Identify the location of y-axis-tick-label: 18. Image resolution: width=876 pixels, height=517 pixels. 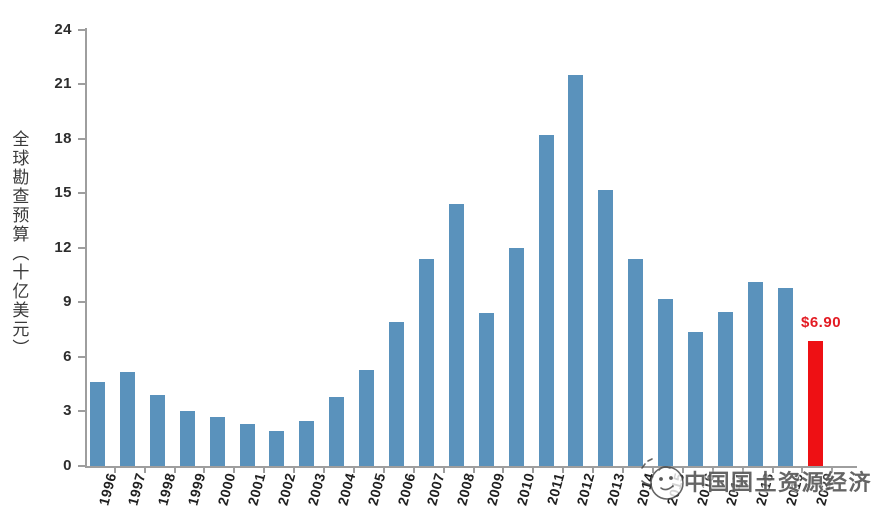
(63, 138).